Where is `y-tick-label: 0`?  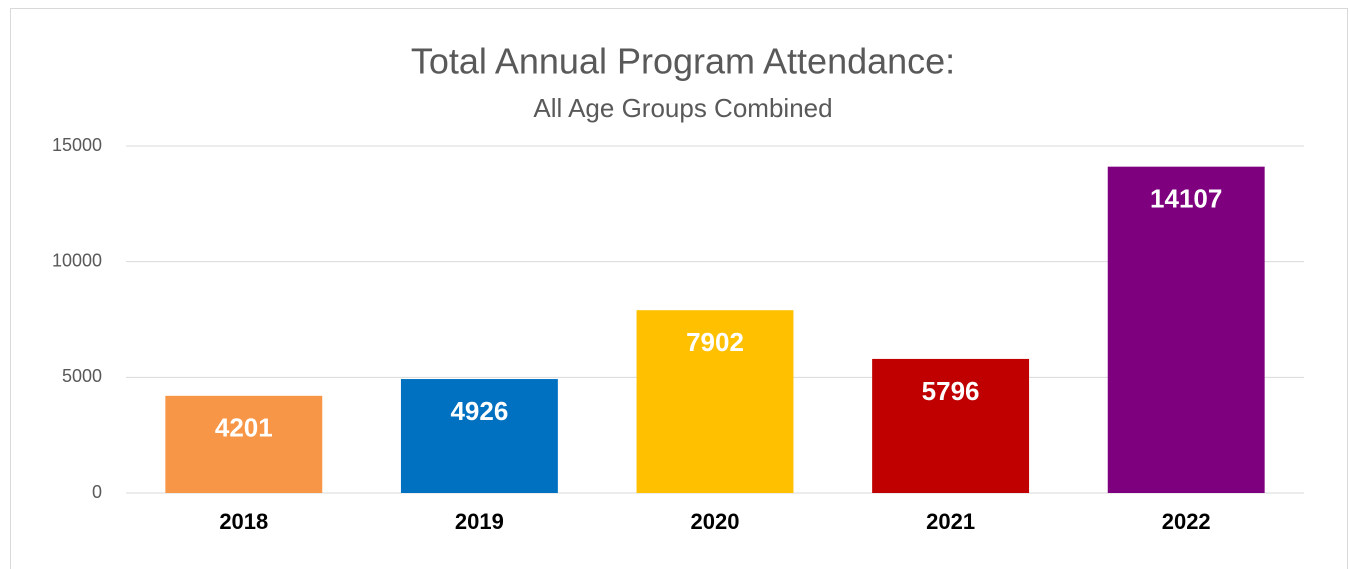 y-tick-label: 0 is located at coordinates (97, 492).